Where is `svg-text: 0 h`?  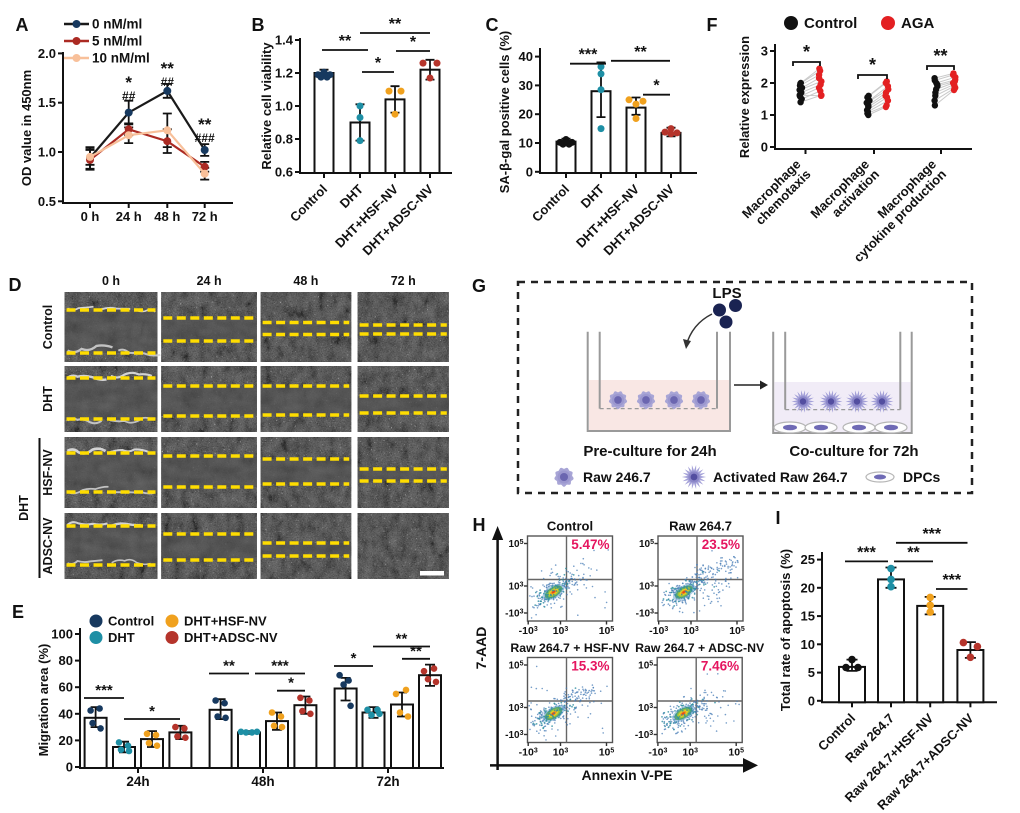 svg-text: 0 h is located at coordinates (111, 281).